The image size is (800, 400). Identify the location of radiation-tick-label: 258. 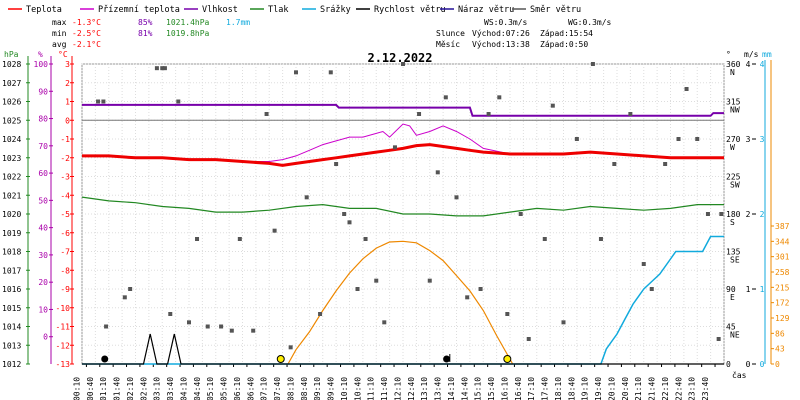
(782, 272).